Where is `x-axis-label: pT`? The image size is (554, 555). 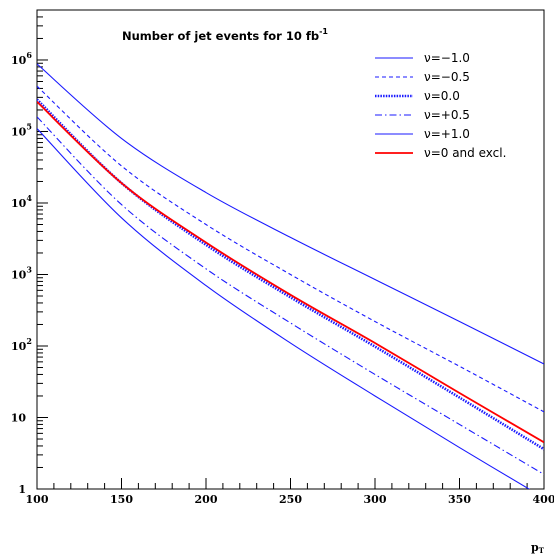
x-axis-label: pT is located at coordinates (538, 548).